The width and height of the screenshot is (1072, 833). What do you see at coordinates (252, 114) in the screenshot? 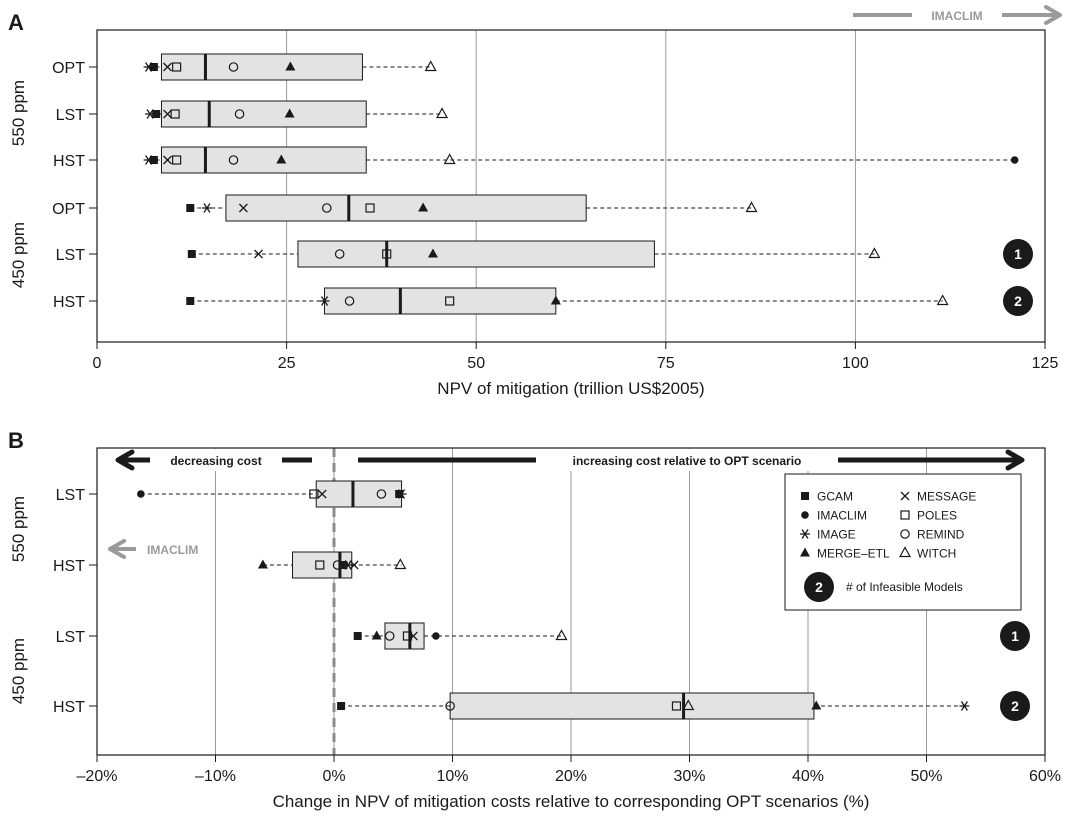
I see `row-550ppm-lst: LST` at bounding box center [252, 114].